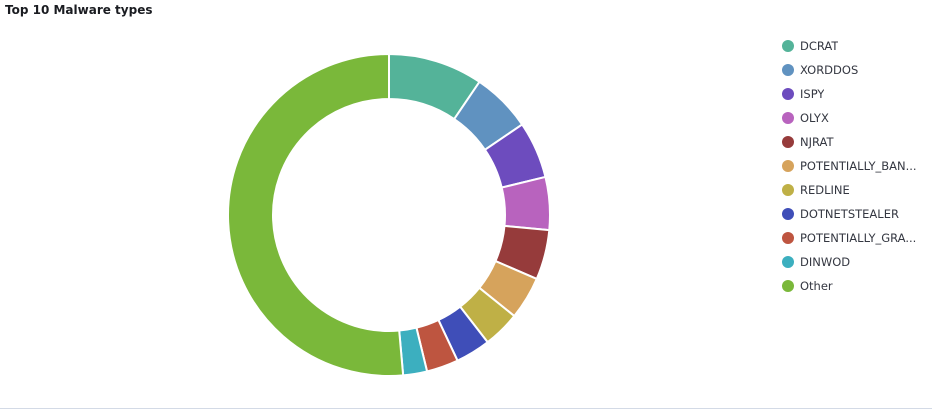 The height and width of the screenshot is (410, 932). Describe the element at coordinates (825, 262) in the screenshot. I see `legend-label: DINWOD` at that location.